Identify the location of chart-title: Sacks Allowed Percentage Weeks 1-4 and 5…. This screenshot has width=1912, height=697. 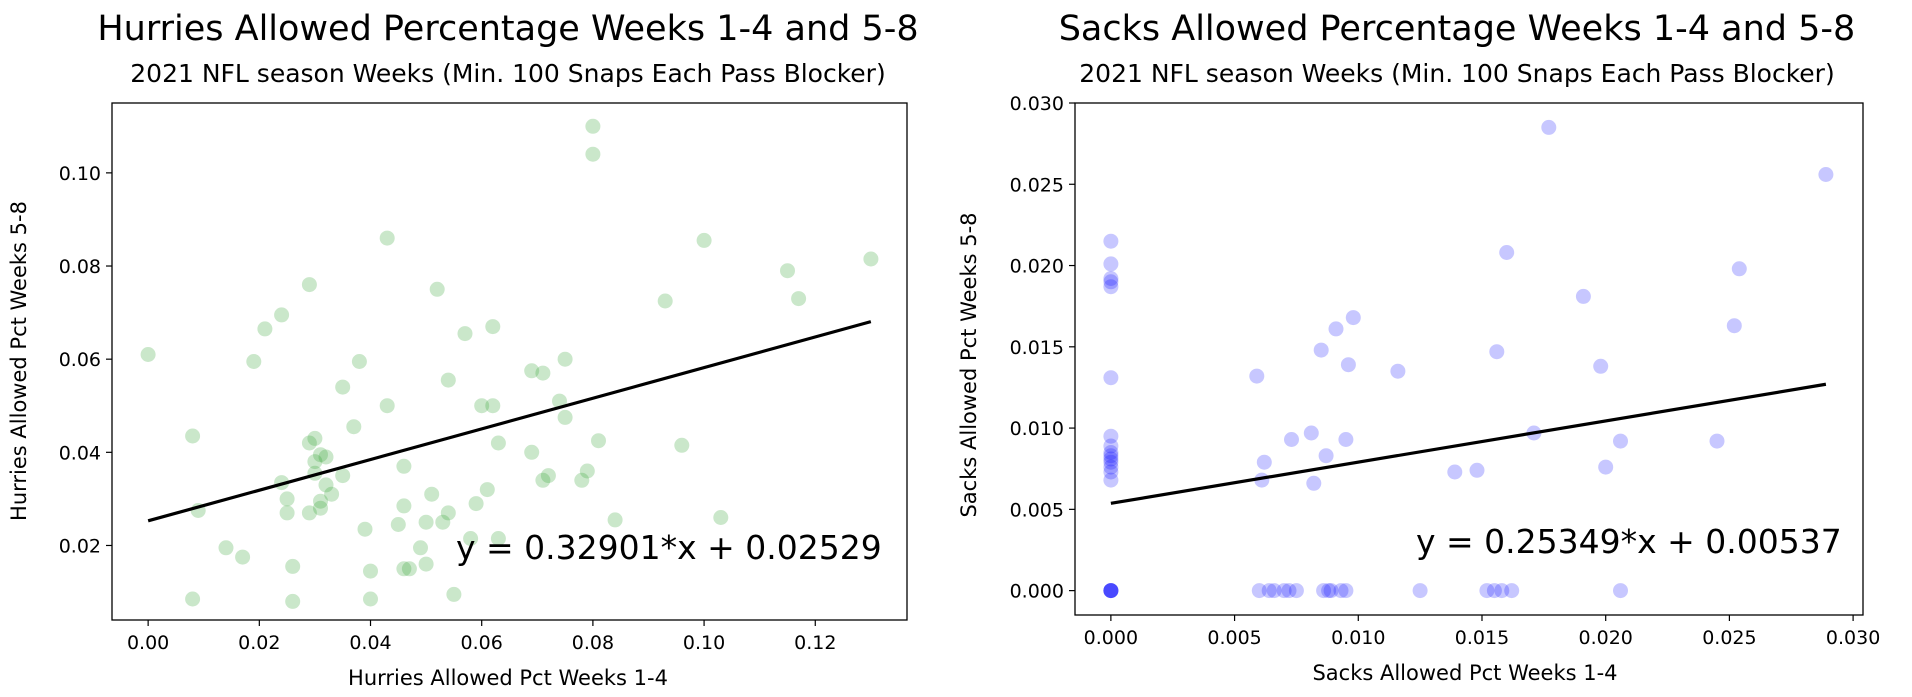
(1457, 29).